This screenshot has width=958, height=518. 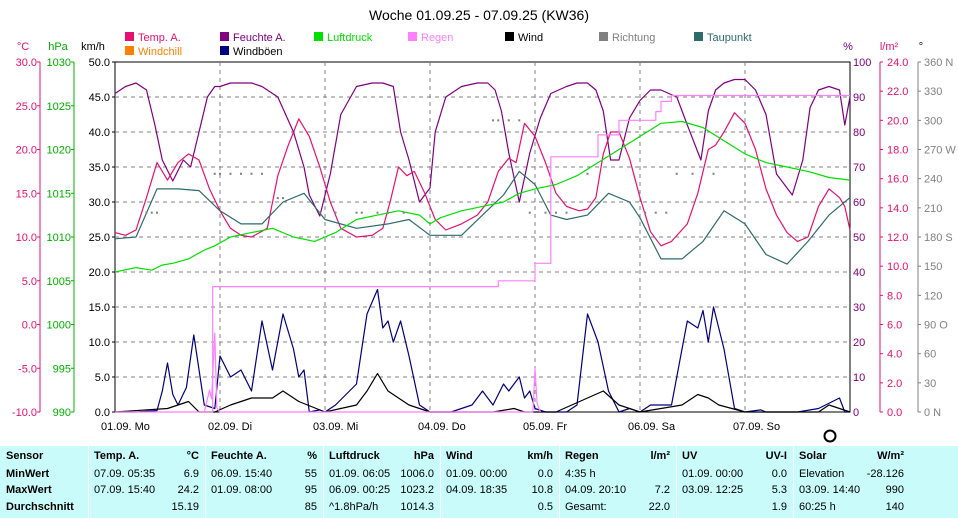 I want to click on stats-value: 0.0, so click(x=545, y=474).